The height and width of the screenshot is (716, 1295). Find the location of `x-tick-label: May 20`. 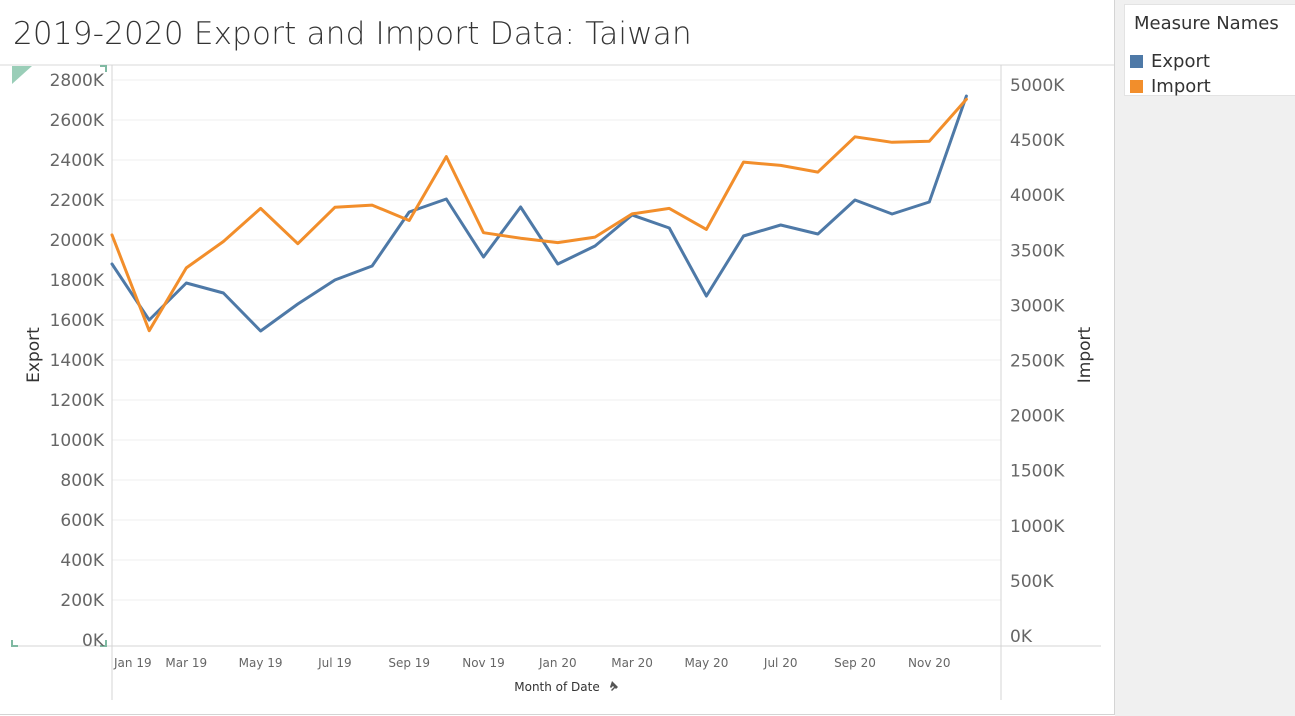

x-tick-label: May 20 is located at coordinates (706, 663).